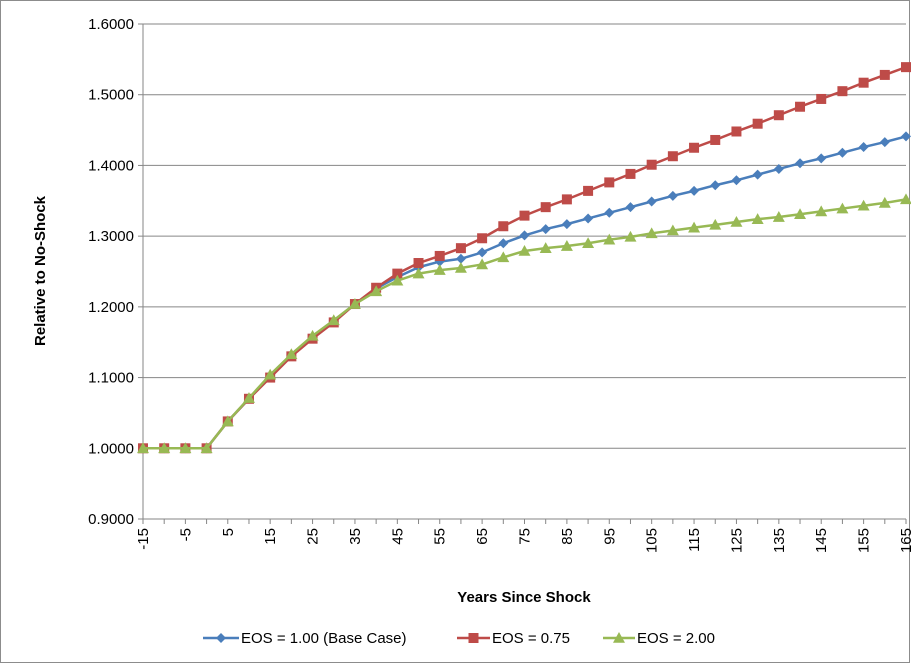  What do you see at coordinates (694, 540) in the screenshot?
I see `x-tick-label: 115` at bounding box center [694, 540].